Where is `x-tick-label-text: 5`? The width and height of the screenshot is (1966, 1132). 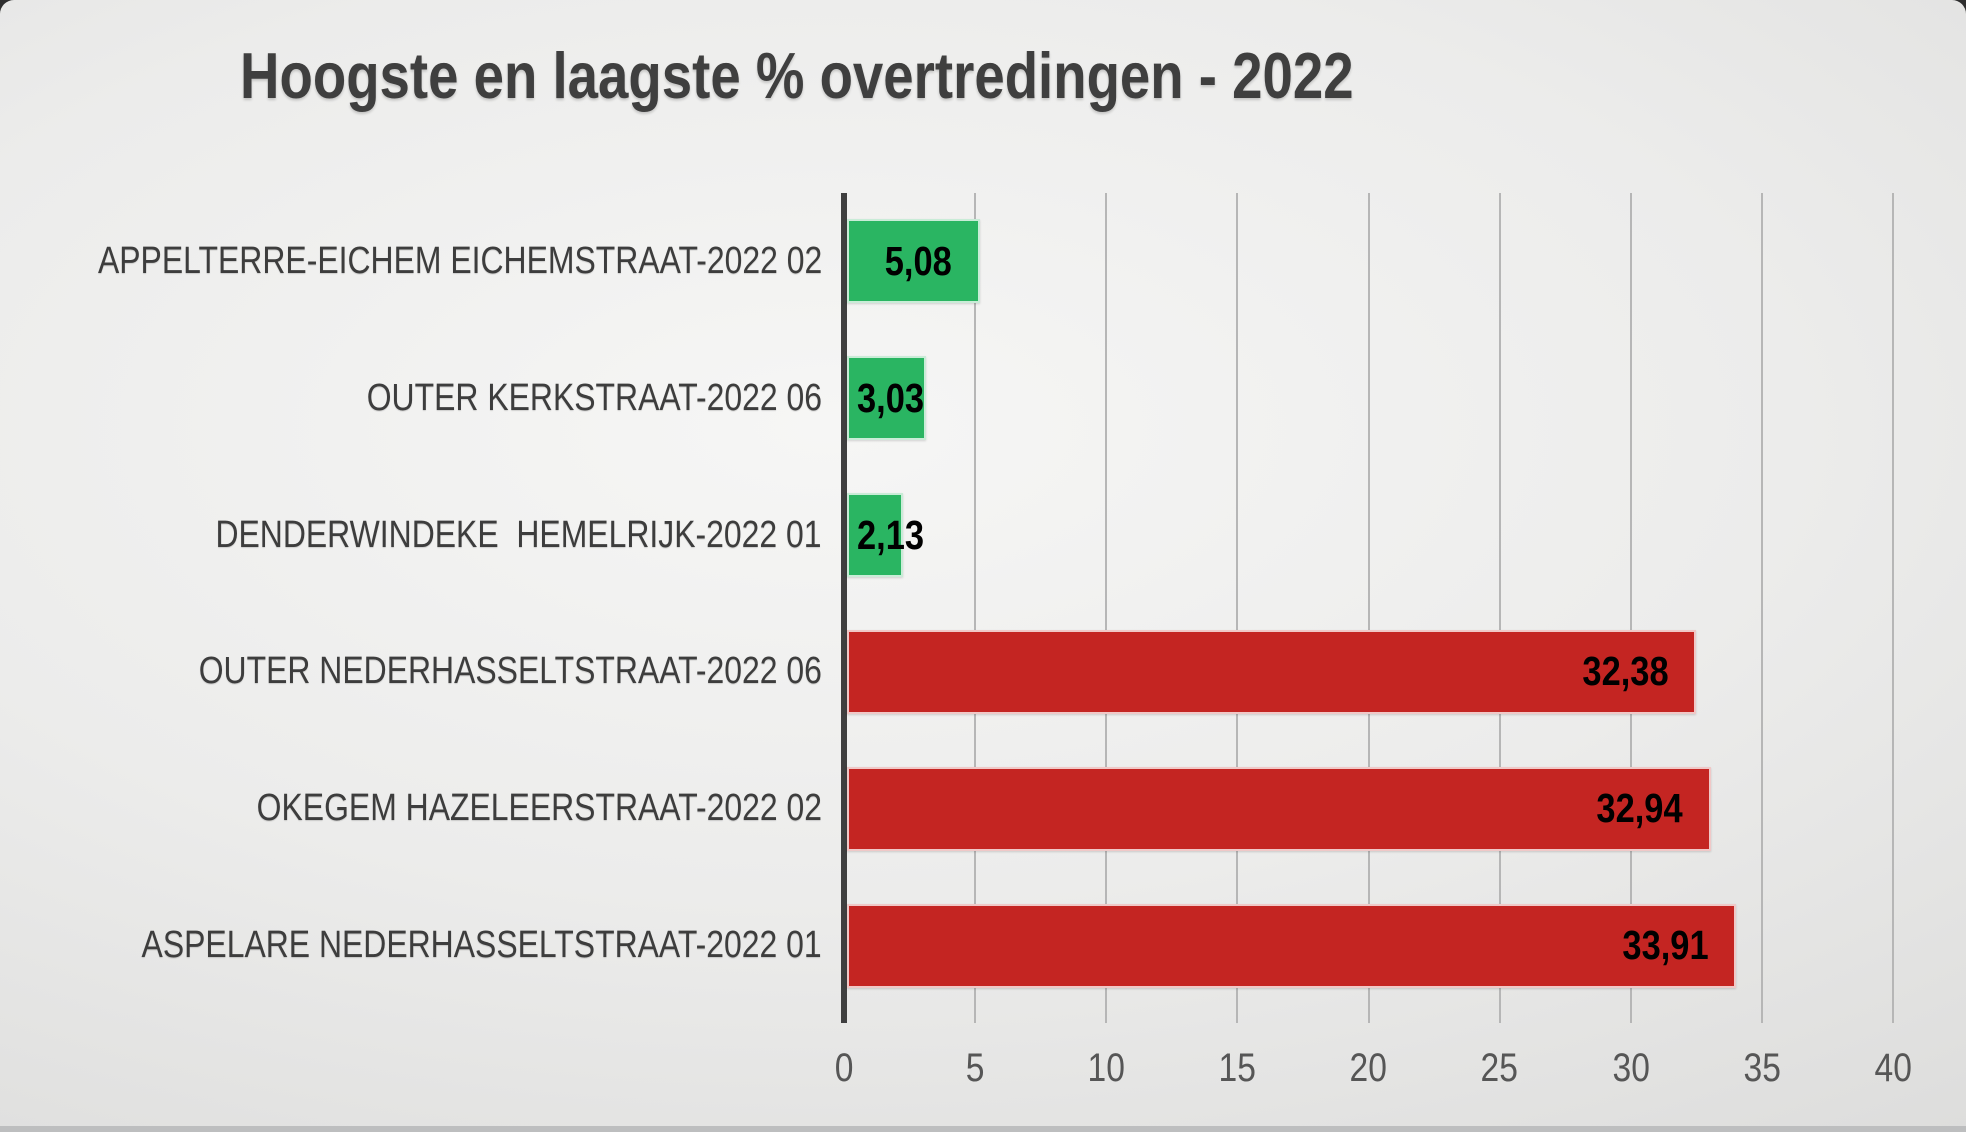 x-tick-label-text: 5 is located at coordinates (975, 1068).